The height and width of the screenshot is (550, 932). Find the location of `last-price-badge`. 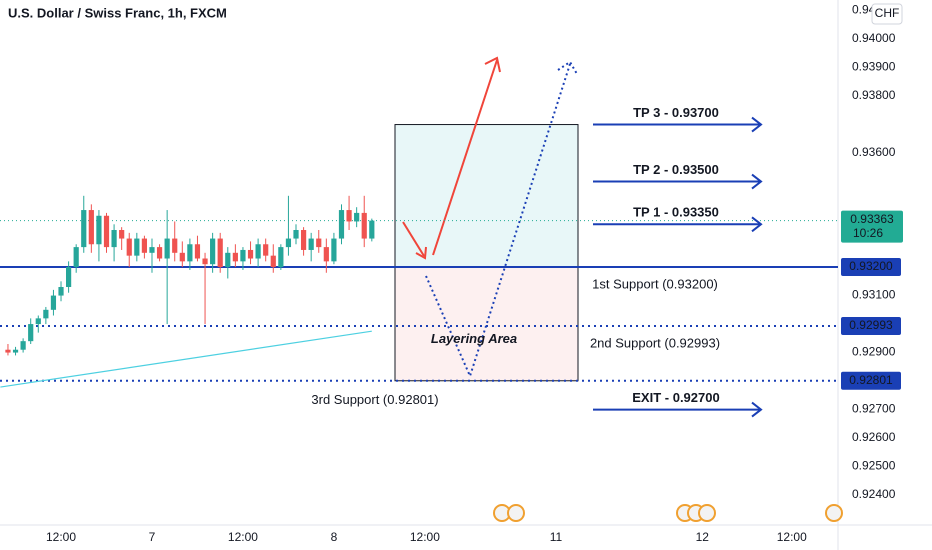

last-price-badge is located at coordinates (872, 226).